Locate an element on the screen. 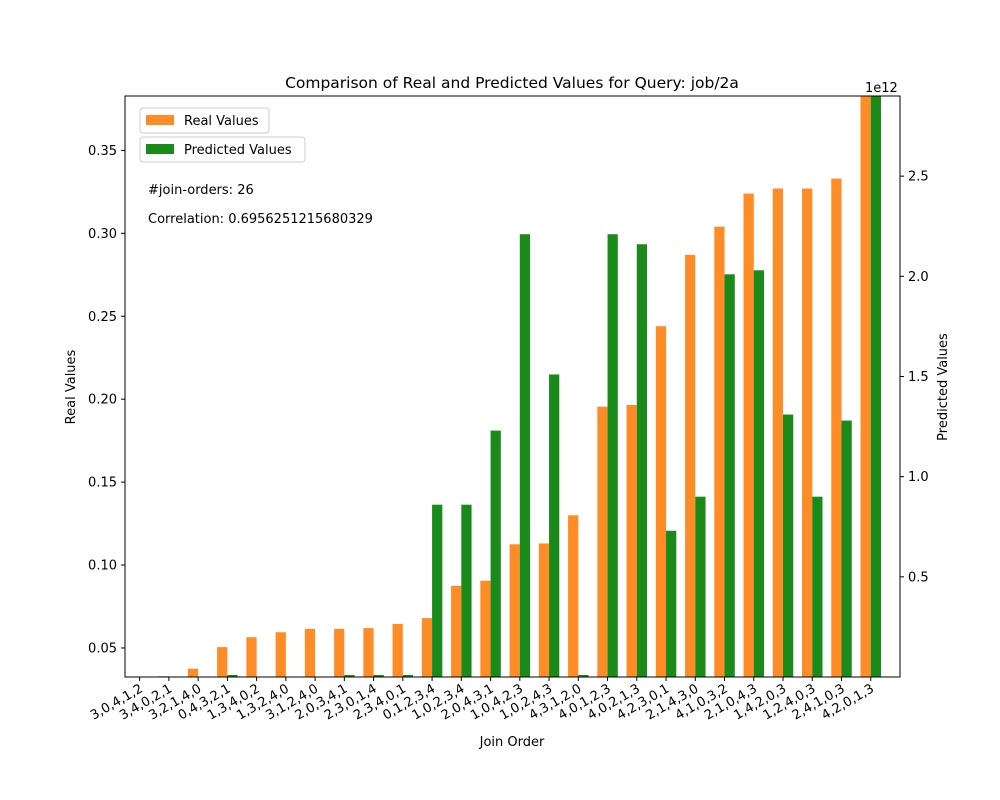 This screenshot has width=1000, height=800. y-tick-label-5: 0.30 is located at coordinates (102, 234).